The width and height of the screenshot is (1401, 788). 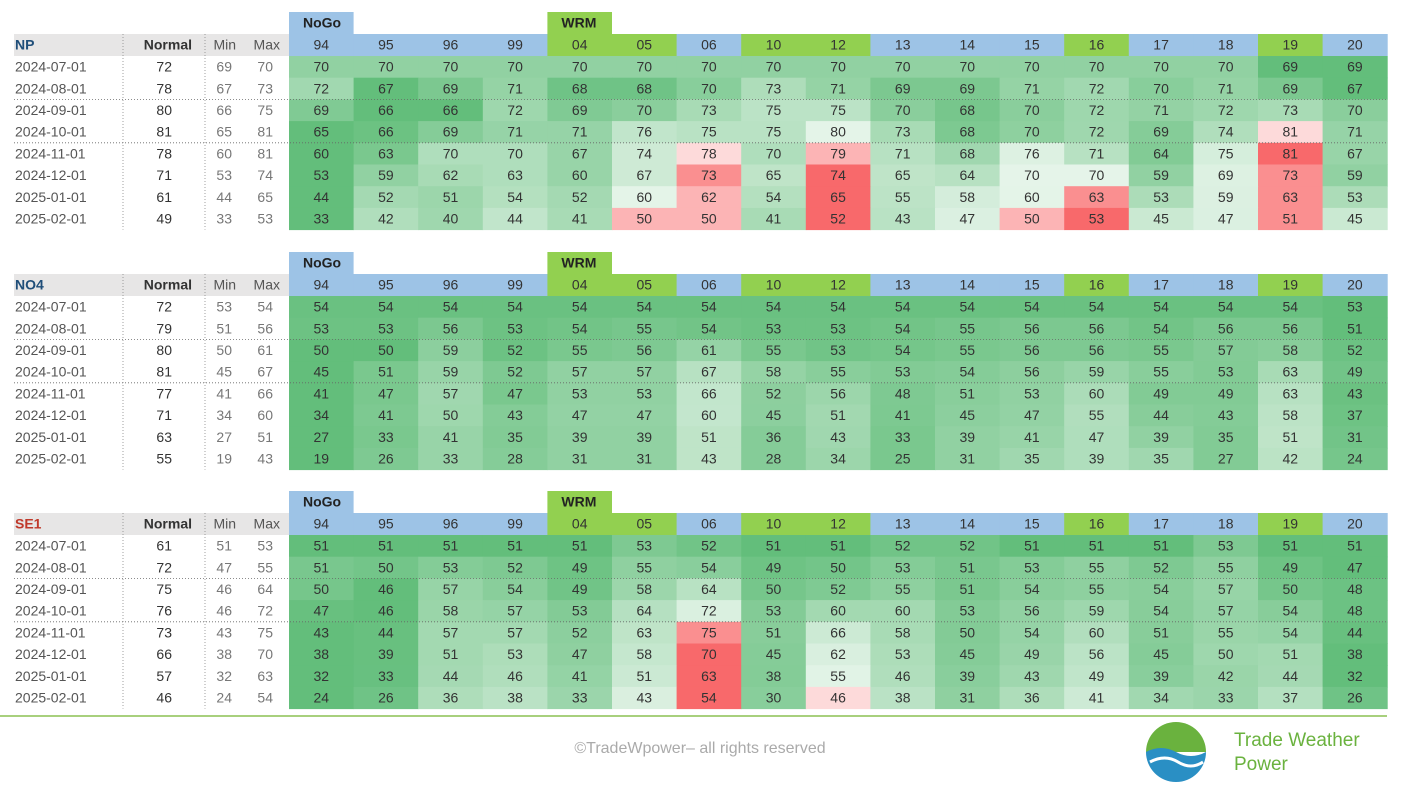 I want to click on cell-value: 64, so click(x=1161, y=153).